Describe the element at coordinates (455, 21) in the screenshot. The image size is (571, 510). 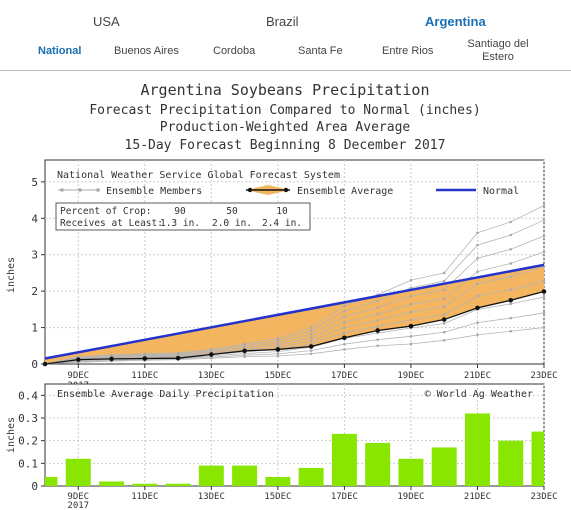
I see `tab-argentina: Argentina` at that location.